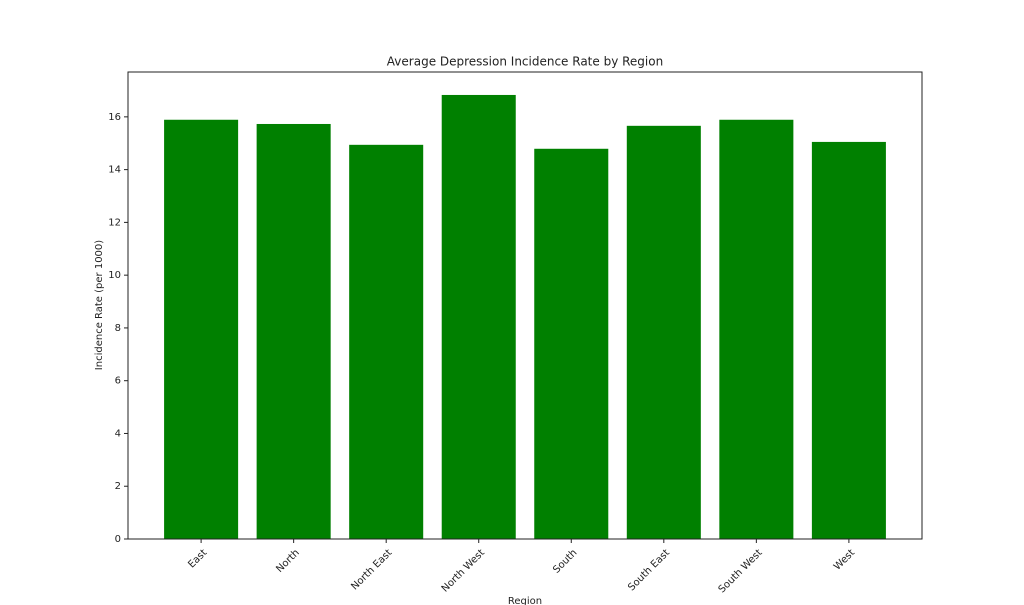 This screenshot has height=605, width=1024. Describe the element at coordinates (118, 328) in the screenshot. I see `y-tick-label: 8` at that location.